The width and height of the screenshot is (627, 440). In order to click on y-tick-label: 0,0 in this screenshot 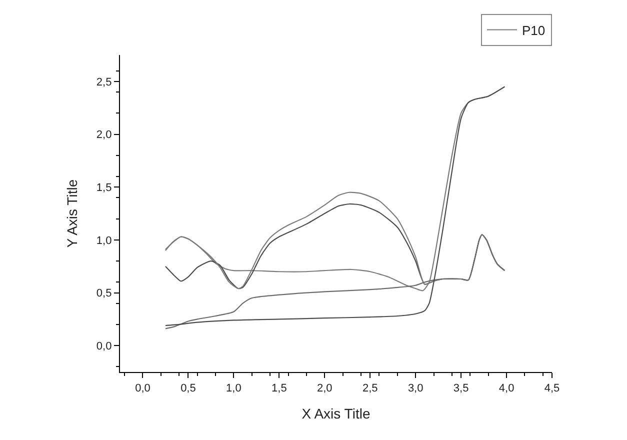, I will do `click(104, 346)`.